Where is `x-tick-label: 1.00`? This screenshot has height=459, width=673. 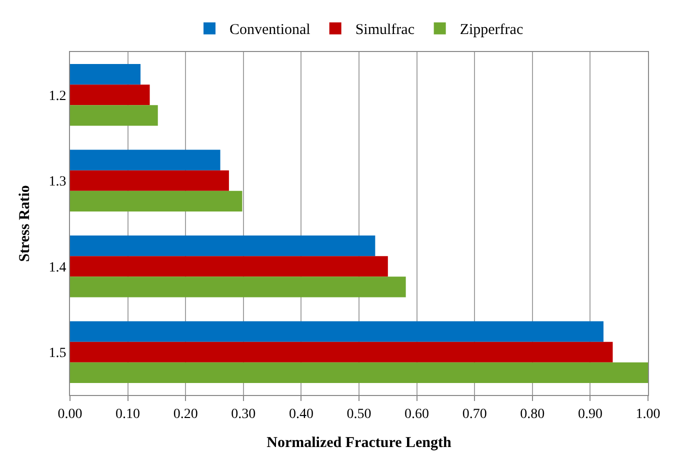 x-tick-label: 1.00 is located at coordinates (648, 414).